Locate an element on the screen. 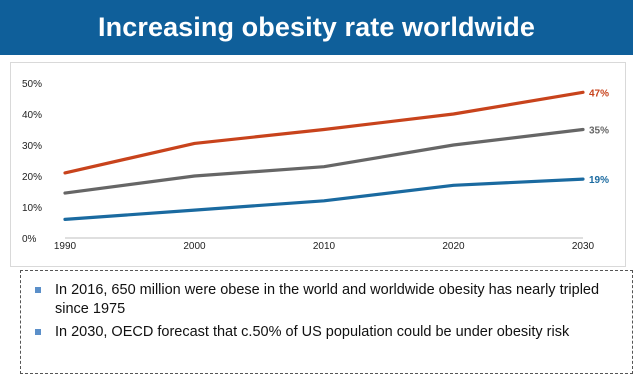 This screenshot has width=633, height=374. y-tick-label: 10% is located at coordinates (32, 208).